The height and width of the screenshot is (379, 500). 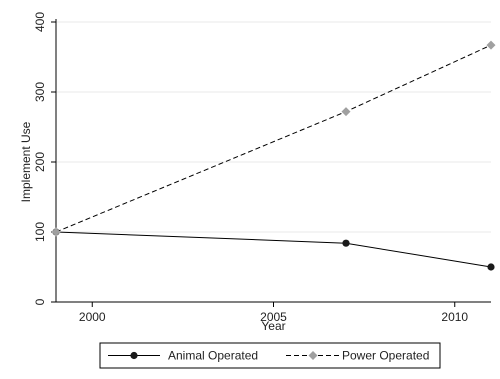 What do you see at coordinates (385, 356) in the screenshot?
I see `legend-label: Power Operated` at bounding box center [385, 356].